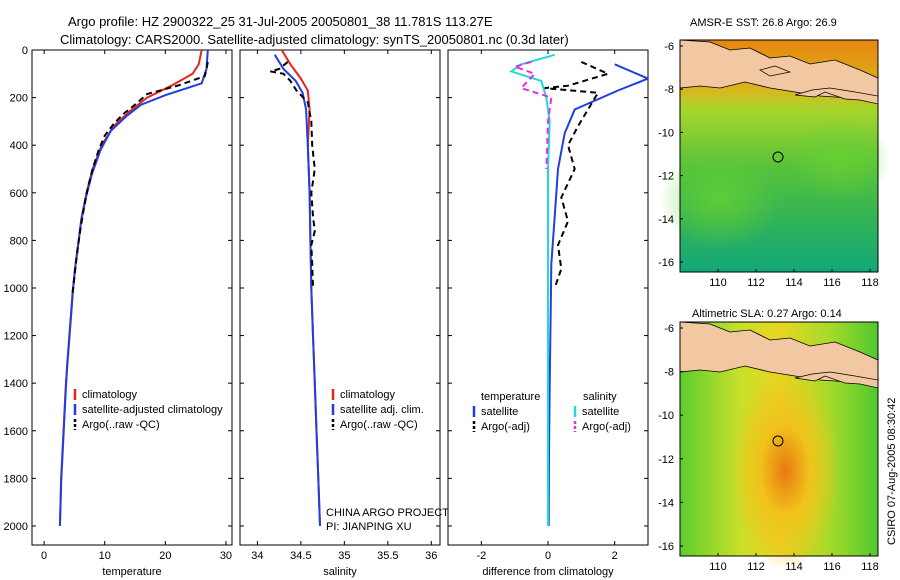  Describe the element at coordinates (16, 479) in the screenshot. I see `y-tick-label: 1800` at that location.